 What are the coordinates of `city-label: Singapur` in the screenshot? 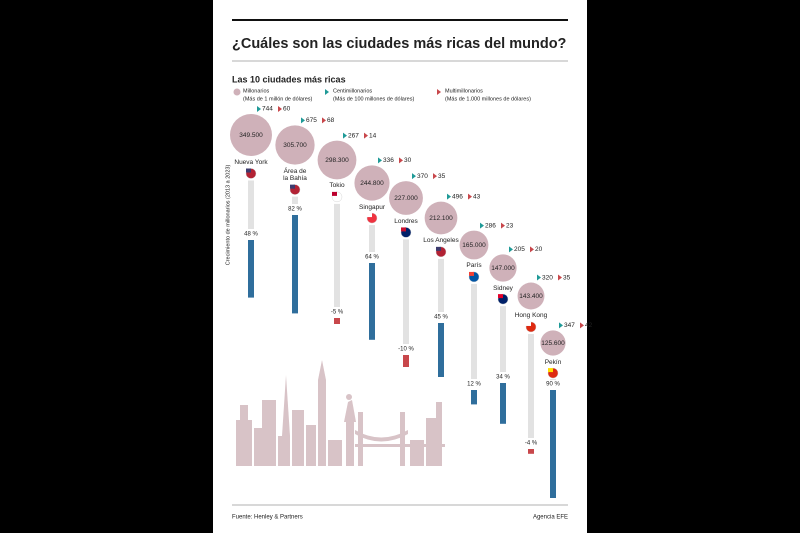 It's located at (372, 207).